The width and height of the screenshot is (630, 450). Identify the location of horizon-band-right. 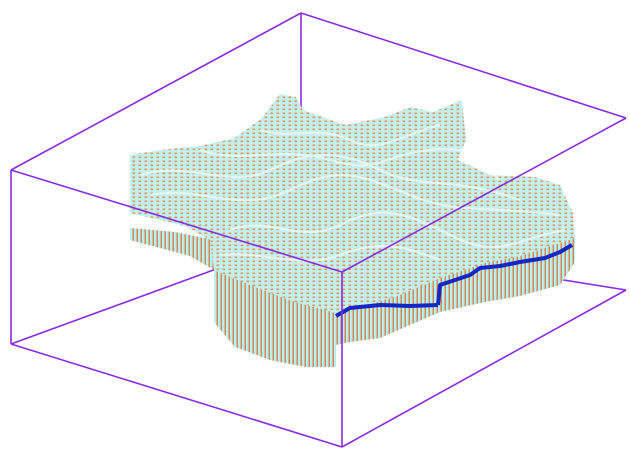
(505, 274).